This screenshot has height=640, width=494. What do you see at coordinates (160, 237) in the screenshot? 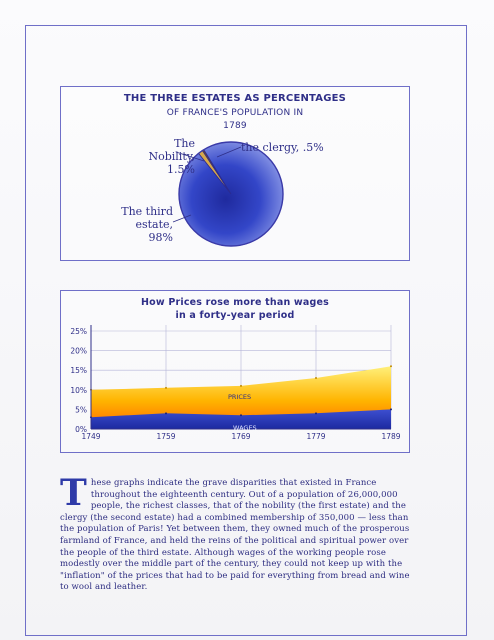
I see `third-estate-label-line-3: 98%` at bounding box center [160, 237].